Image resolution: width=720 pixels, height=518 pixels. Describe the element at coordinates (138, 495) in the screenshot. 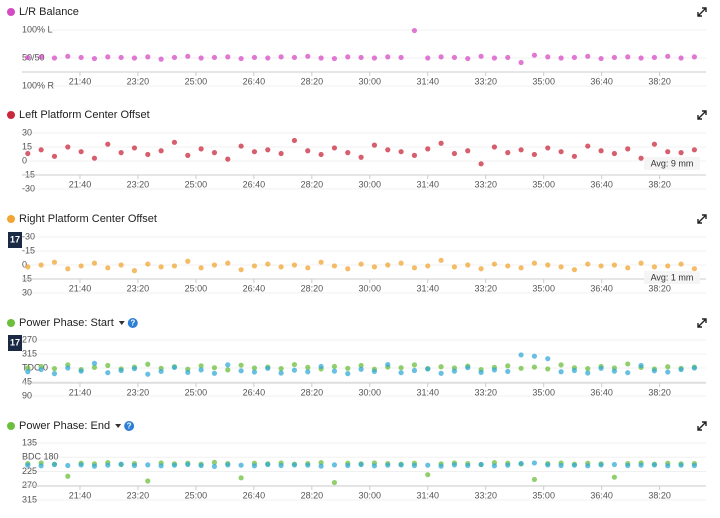

I see `x-tick-label: 23:20` at that location.